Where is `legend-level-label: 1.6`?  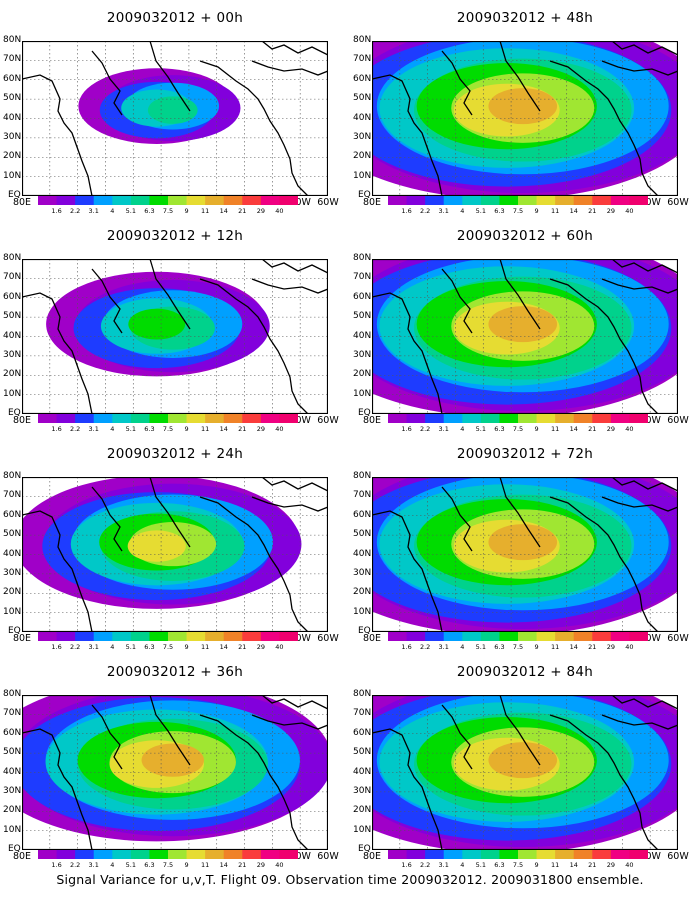
legend-level-label: 1.6 is located at coordinates (406, 211).